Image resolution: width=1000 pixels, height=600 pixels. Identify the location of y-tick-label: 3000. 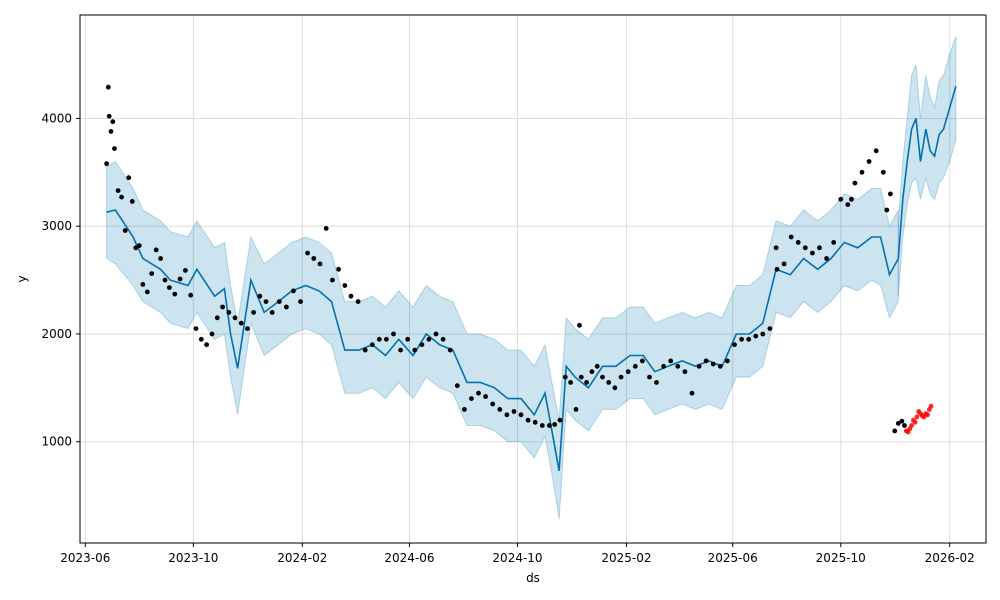
(56, 226).